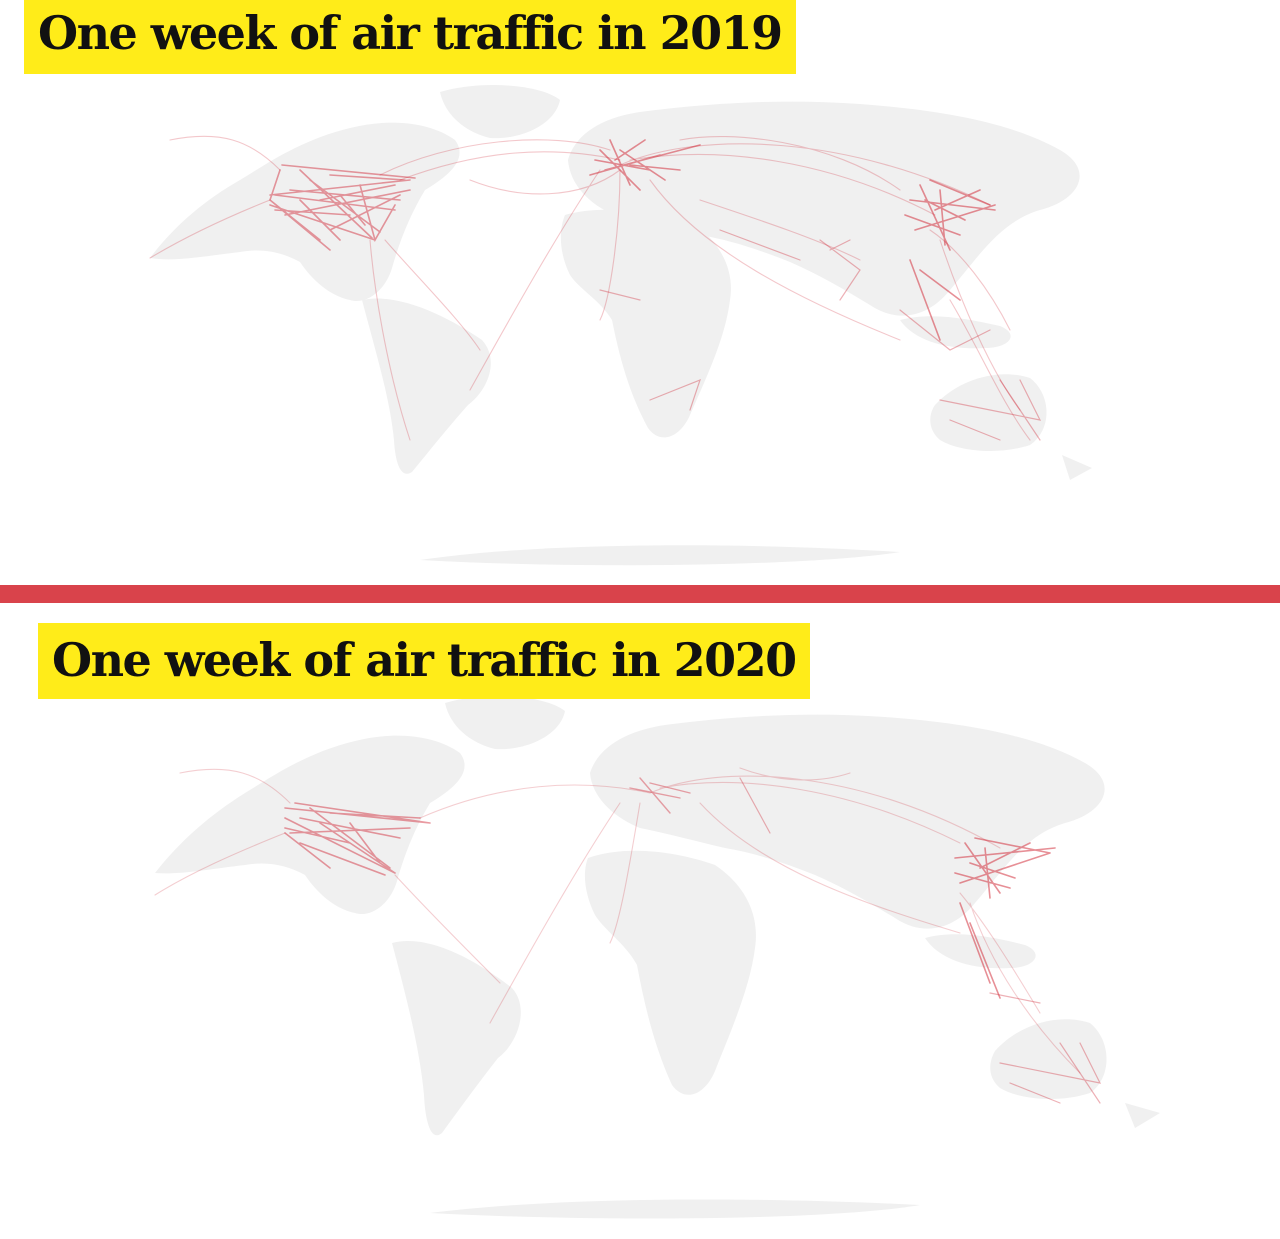 This screenshot has width=1280, height=1239. Describe the element at coordinates (410, 37) in the screenshot. I see `map-title-2019: One week of air traffic in 2019` at that location.